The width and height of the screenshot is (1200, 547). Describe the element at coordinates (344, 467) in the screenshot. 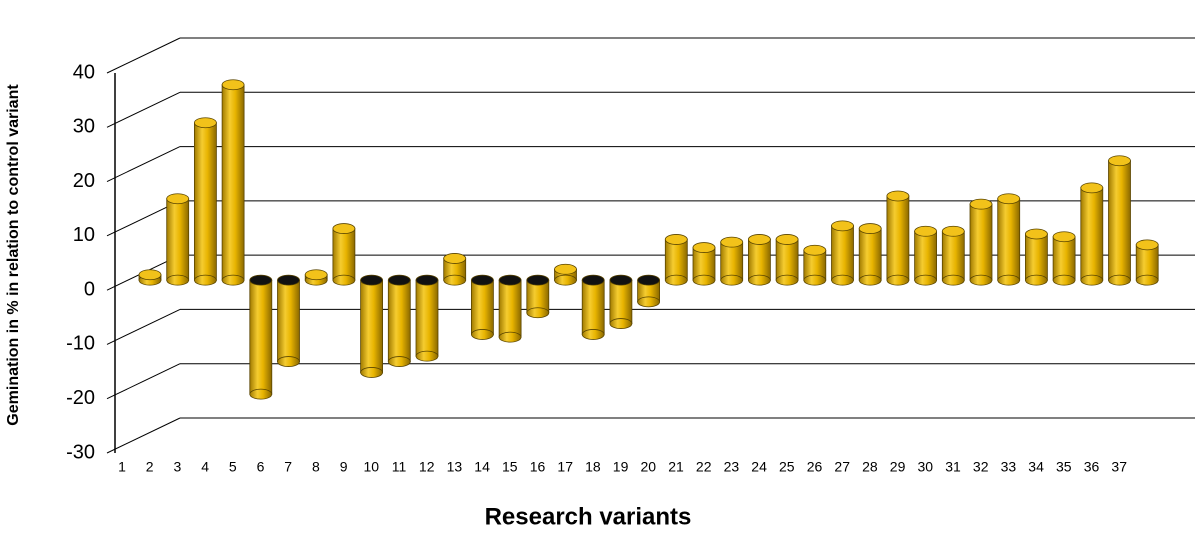

I see `x-tick-label: 9` at that location.